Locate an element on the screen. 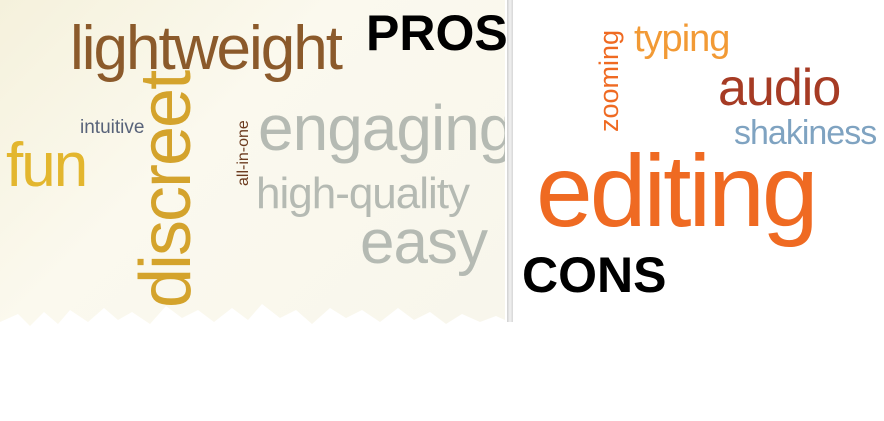 The width and height of the screenshot is (884, 421). word-all-in-one: all-in-one is located at coordinates (243, 153).